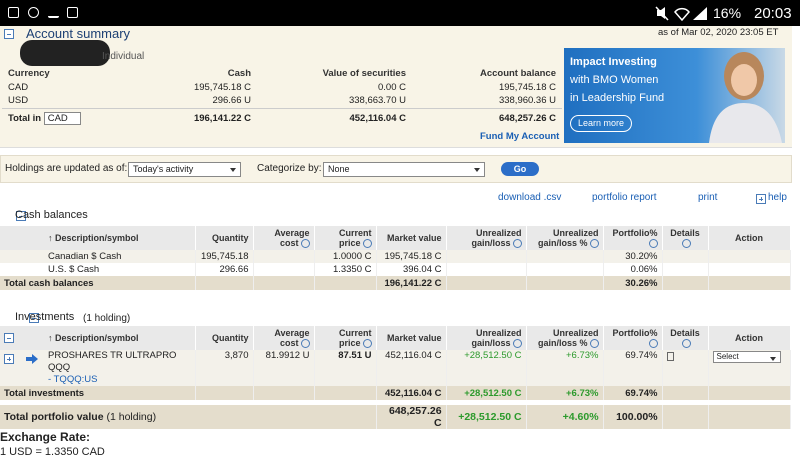  Describe the element at coordinates (239, 73) in the screenshot. I see `header: Cash` at that location.